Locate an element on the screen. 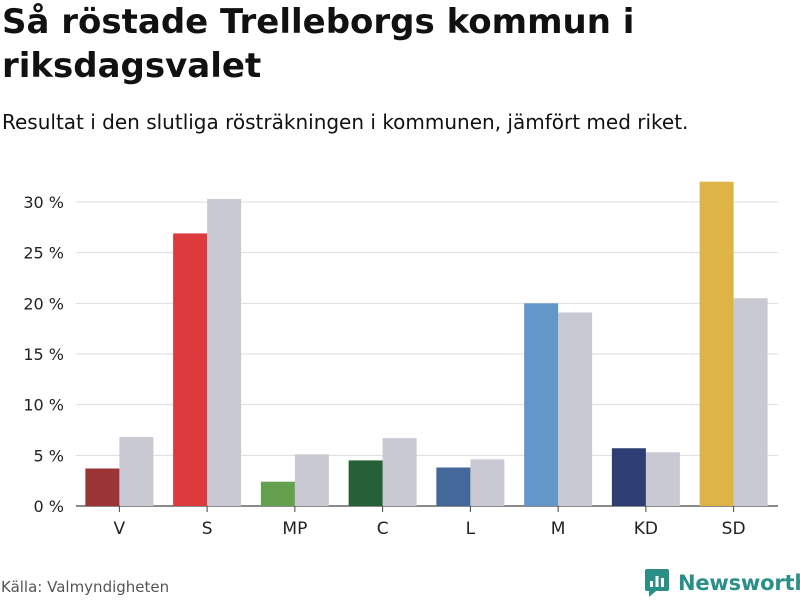 The height and width of the screenshot is (600, 800). bar-kommun-v is located at coordinates (102, 487).